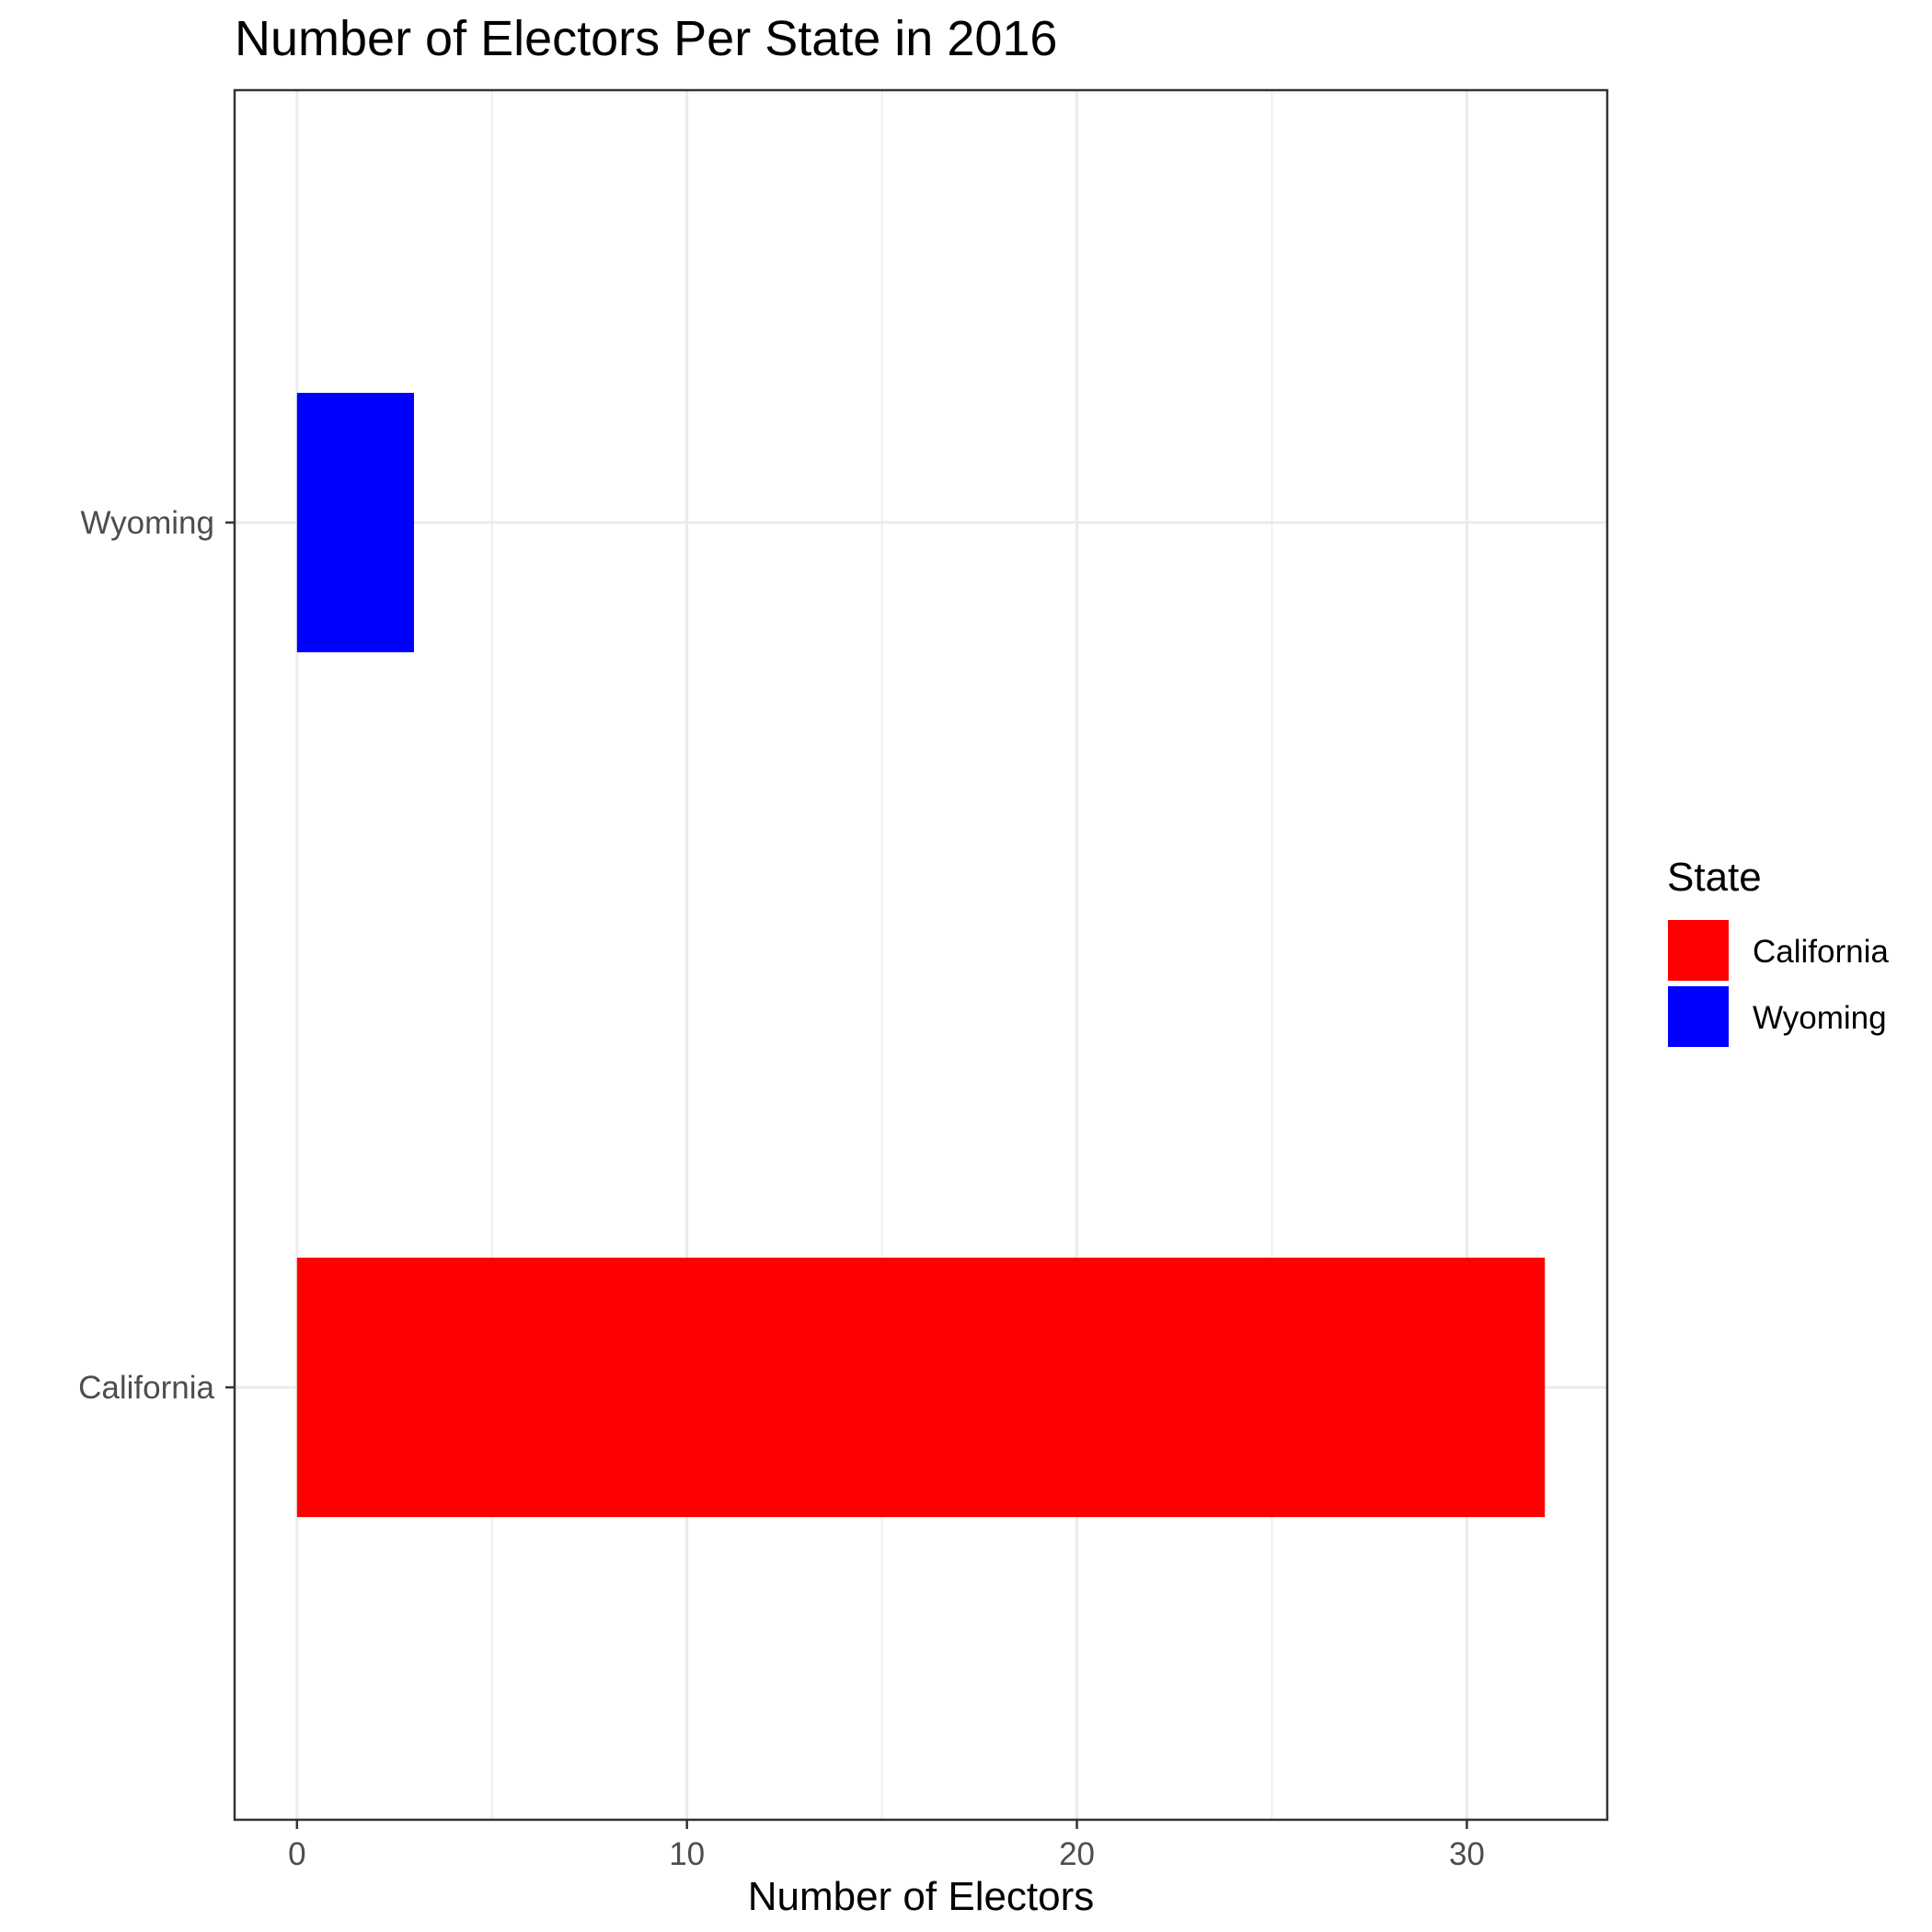 This screenshot has height=1932, width=1932. Describe the element at coordinates (921, 1387) in the screenshot. I see `bar-california` at that location.